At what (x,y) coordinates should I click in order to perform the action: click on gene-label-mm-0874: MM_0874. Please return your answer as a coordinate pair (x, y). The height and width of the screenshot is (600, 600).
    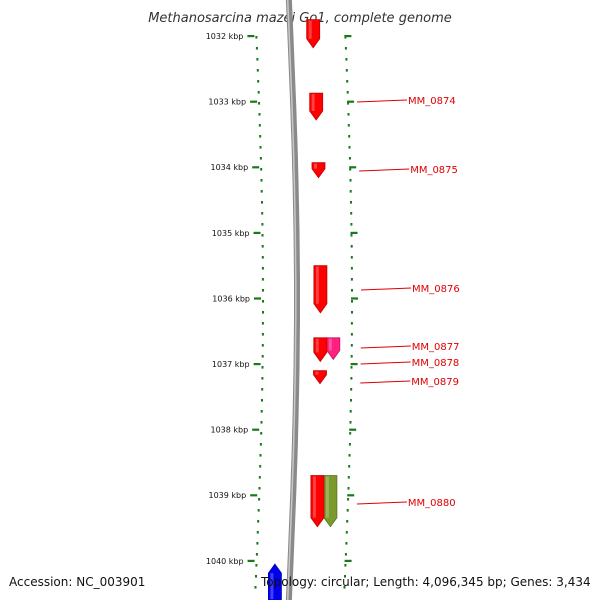
    Looking at the image, I should click on (432, 101).